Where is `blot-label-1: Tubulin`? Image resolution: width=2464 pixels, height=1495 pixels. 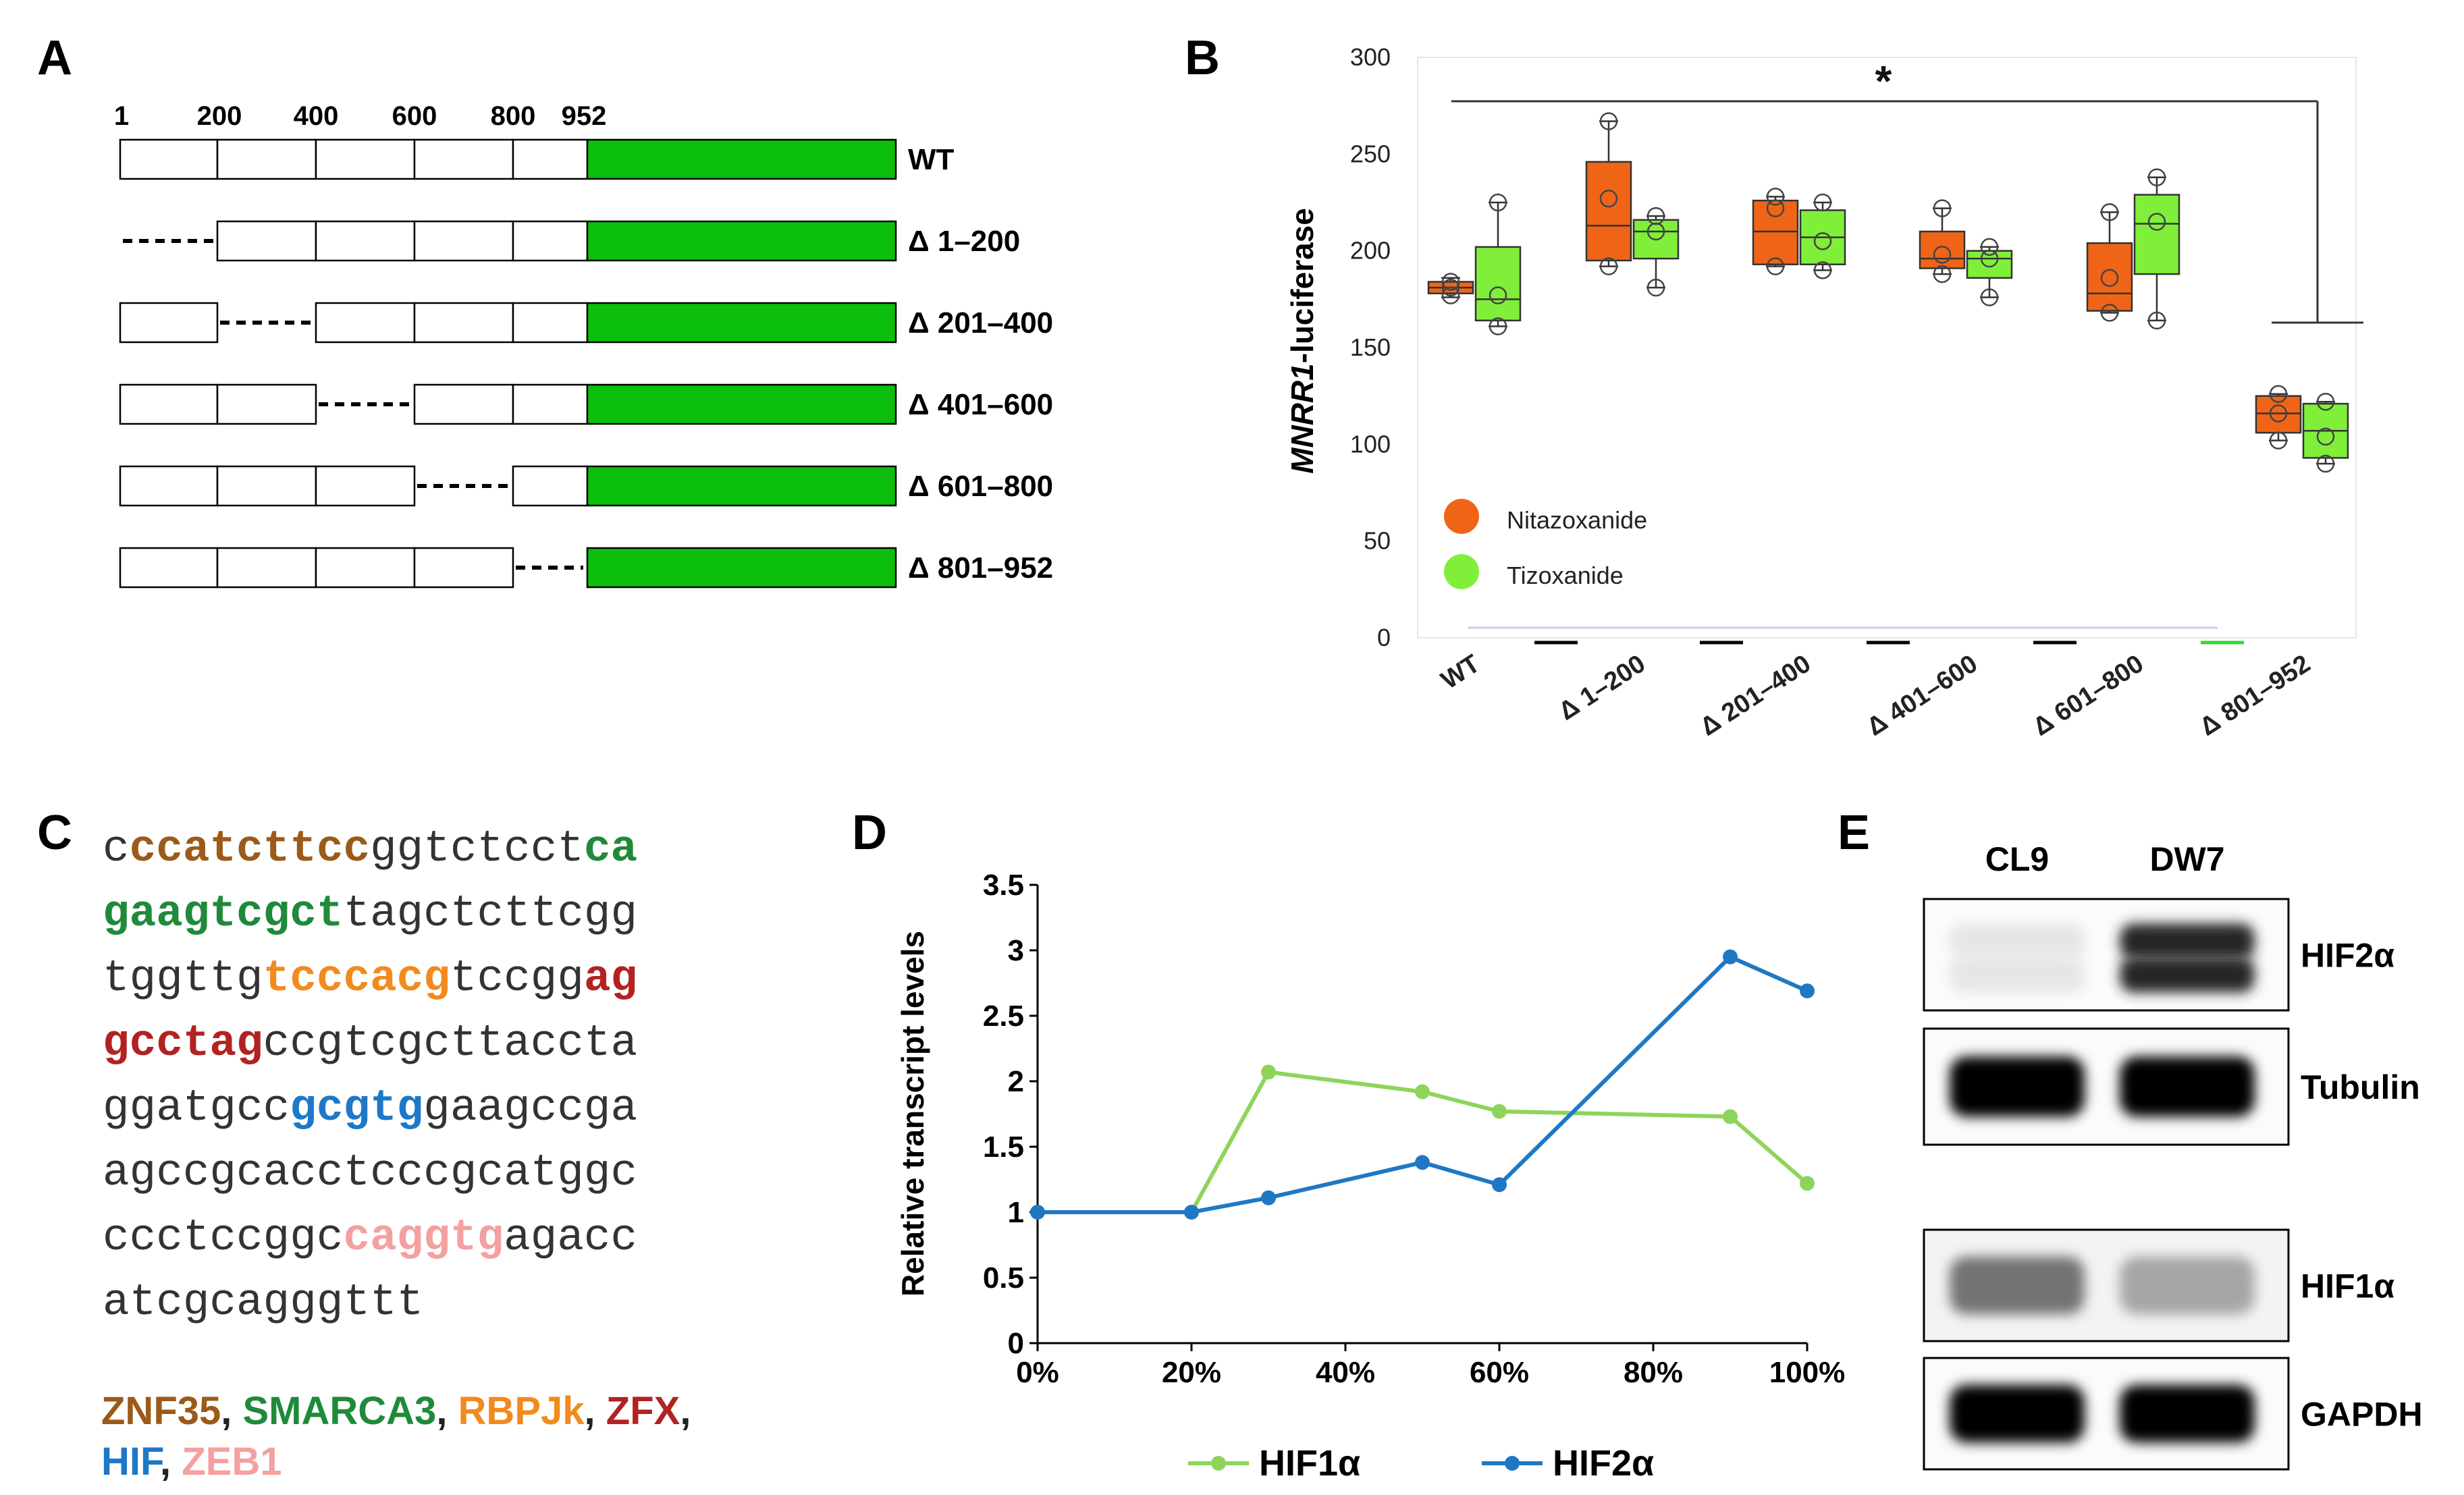
blot-label-1: Tubulin is located at coordinates (2360, 1087).